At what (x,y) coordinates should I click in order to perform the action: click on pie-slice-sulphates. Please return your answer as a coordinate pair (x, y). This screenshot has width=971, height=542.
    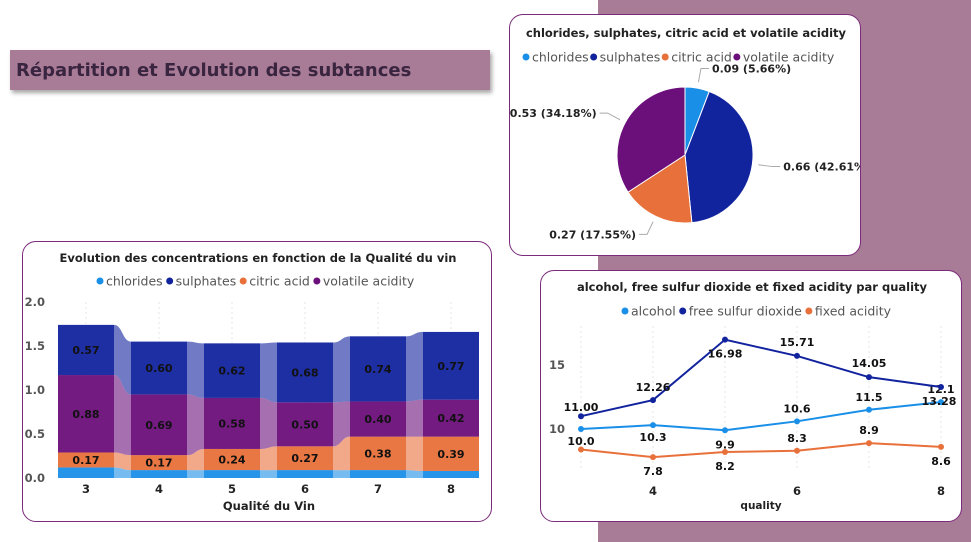
    Looking at the image, I should click on (719, 157).